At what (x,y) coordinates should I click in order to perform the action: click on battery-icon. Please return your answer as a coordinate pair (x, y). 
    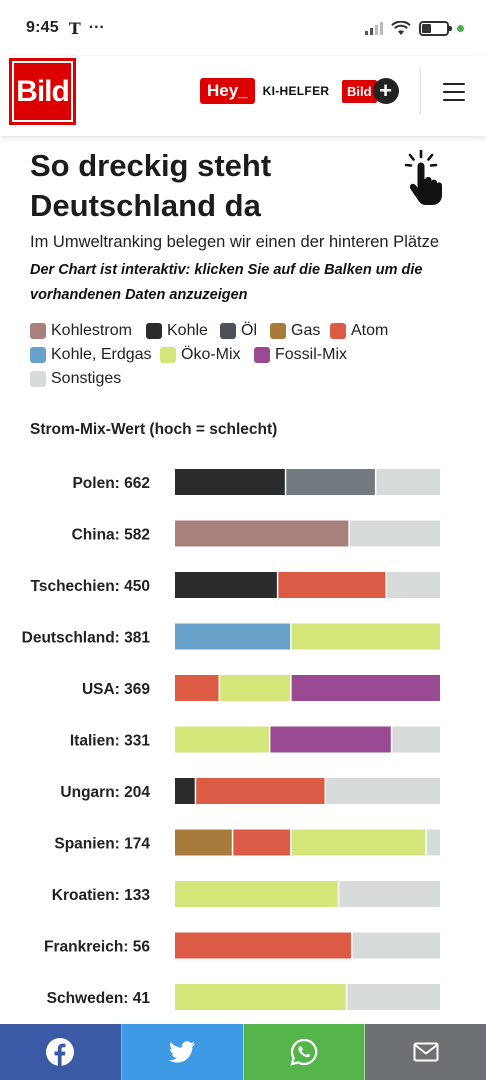
    Looking at the image, I should click on (435, 28).